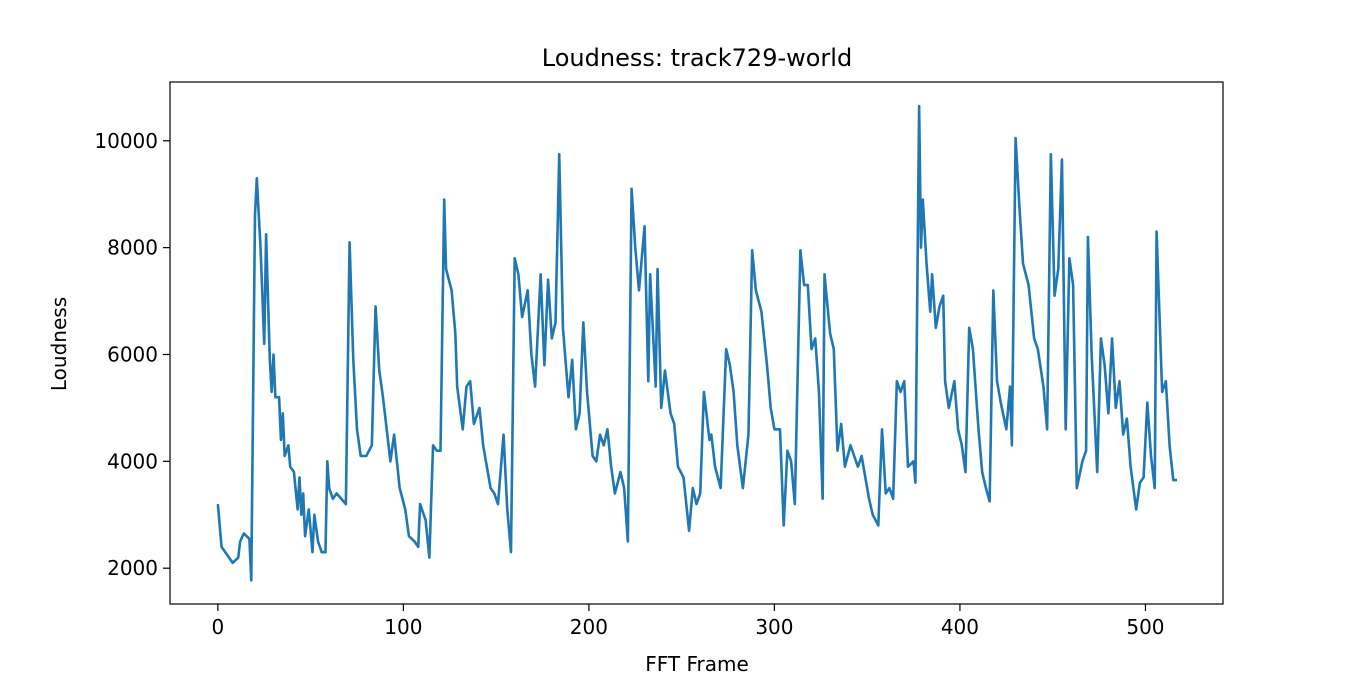 The width and height of the screenshot is (1360, 684). What do you see at coordinates (774, 627) in the screenshot?
I see `x-tick-label: 300` at bounding box center [774, 627].